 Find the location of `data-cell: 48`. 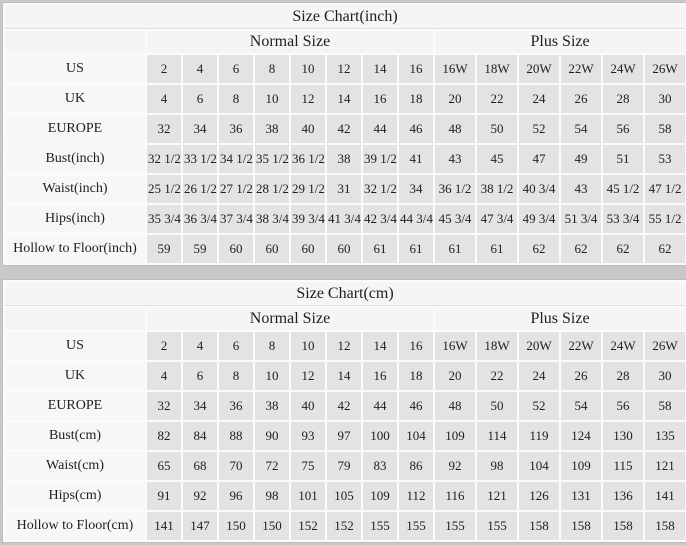

data-cell: 48 is located at coordinates (455, 129).